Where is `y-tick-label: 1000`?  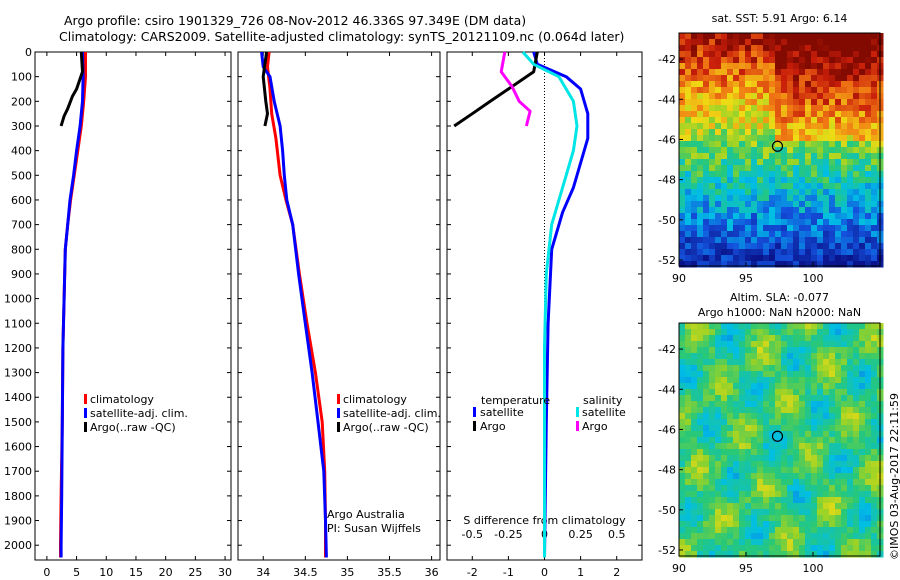 y-tick-label: 1000 is located at coordinates (18, 299).